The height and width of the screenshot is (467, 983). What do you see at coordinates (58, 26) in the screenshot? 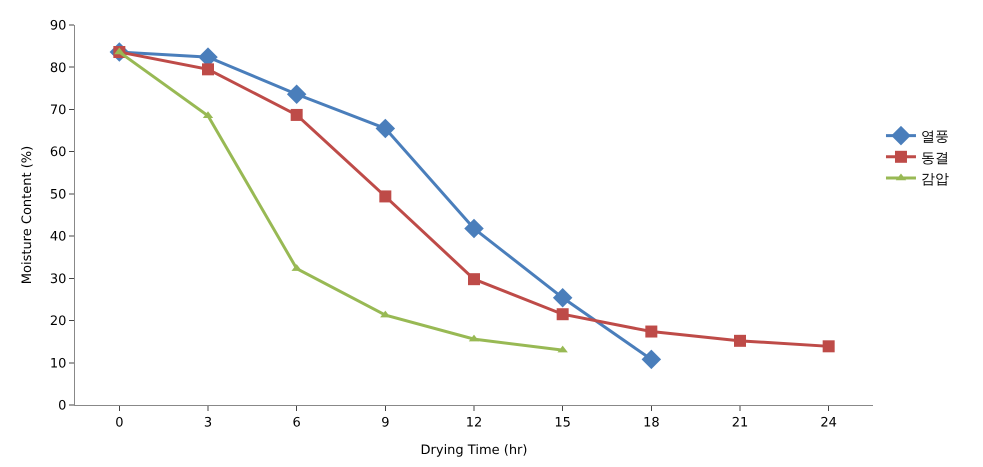
I see `y-tick-label: 90` at bounding box center [58, 26].